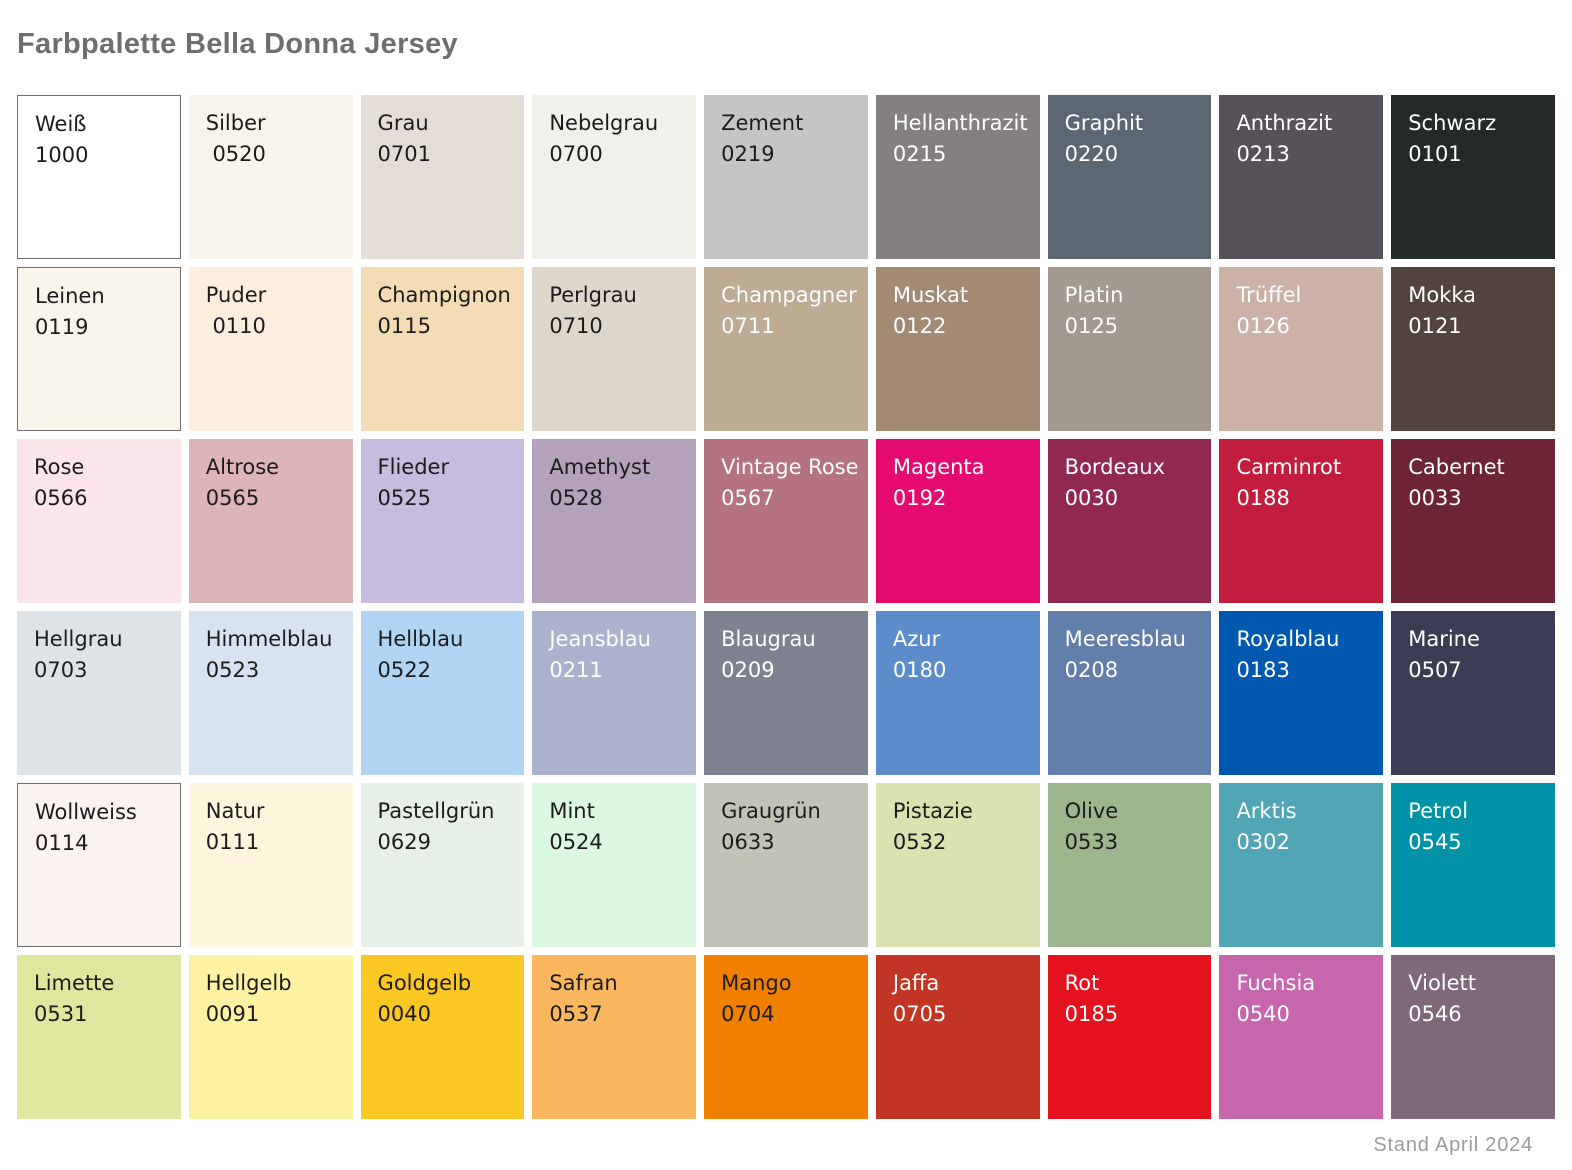 The width and height of the screenshot is (1572, 1170). What do you see at coordinates (614, 177) in the screenshot?
I see `color-swatch-nebelgrau: Nebelgrau 0700` at bounding box center [614, 177].